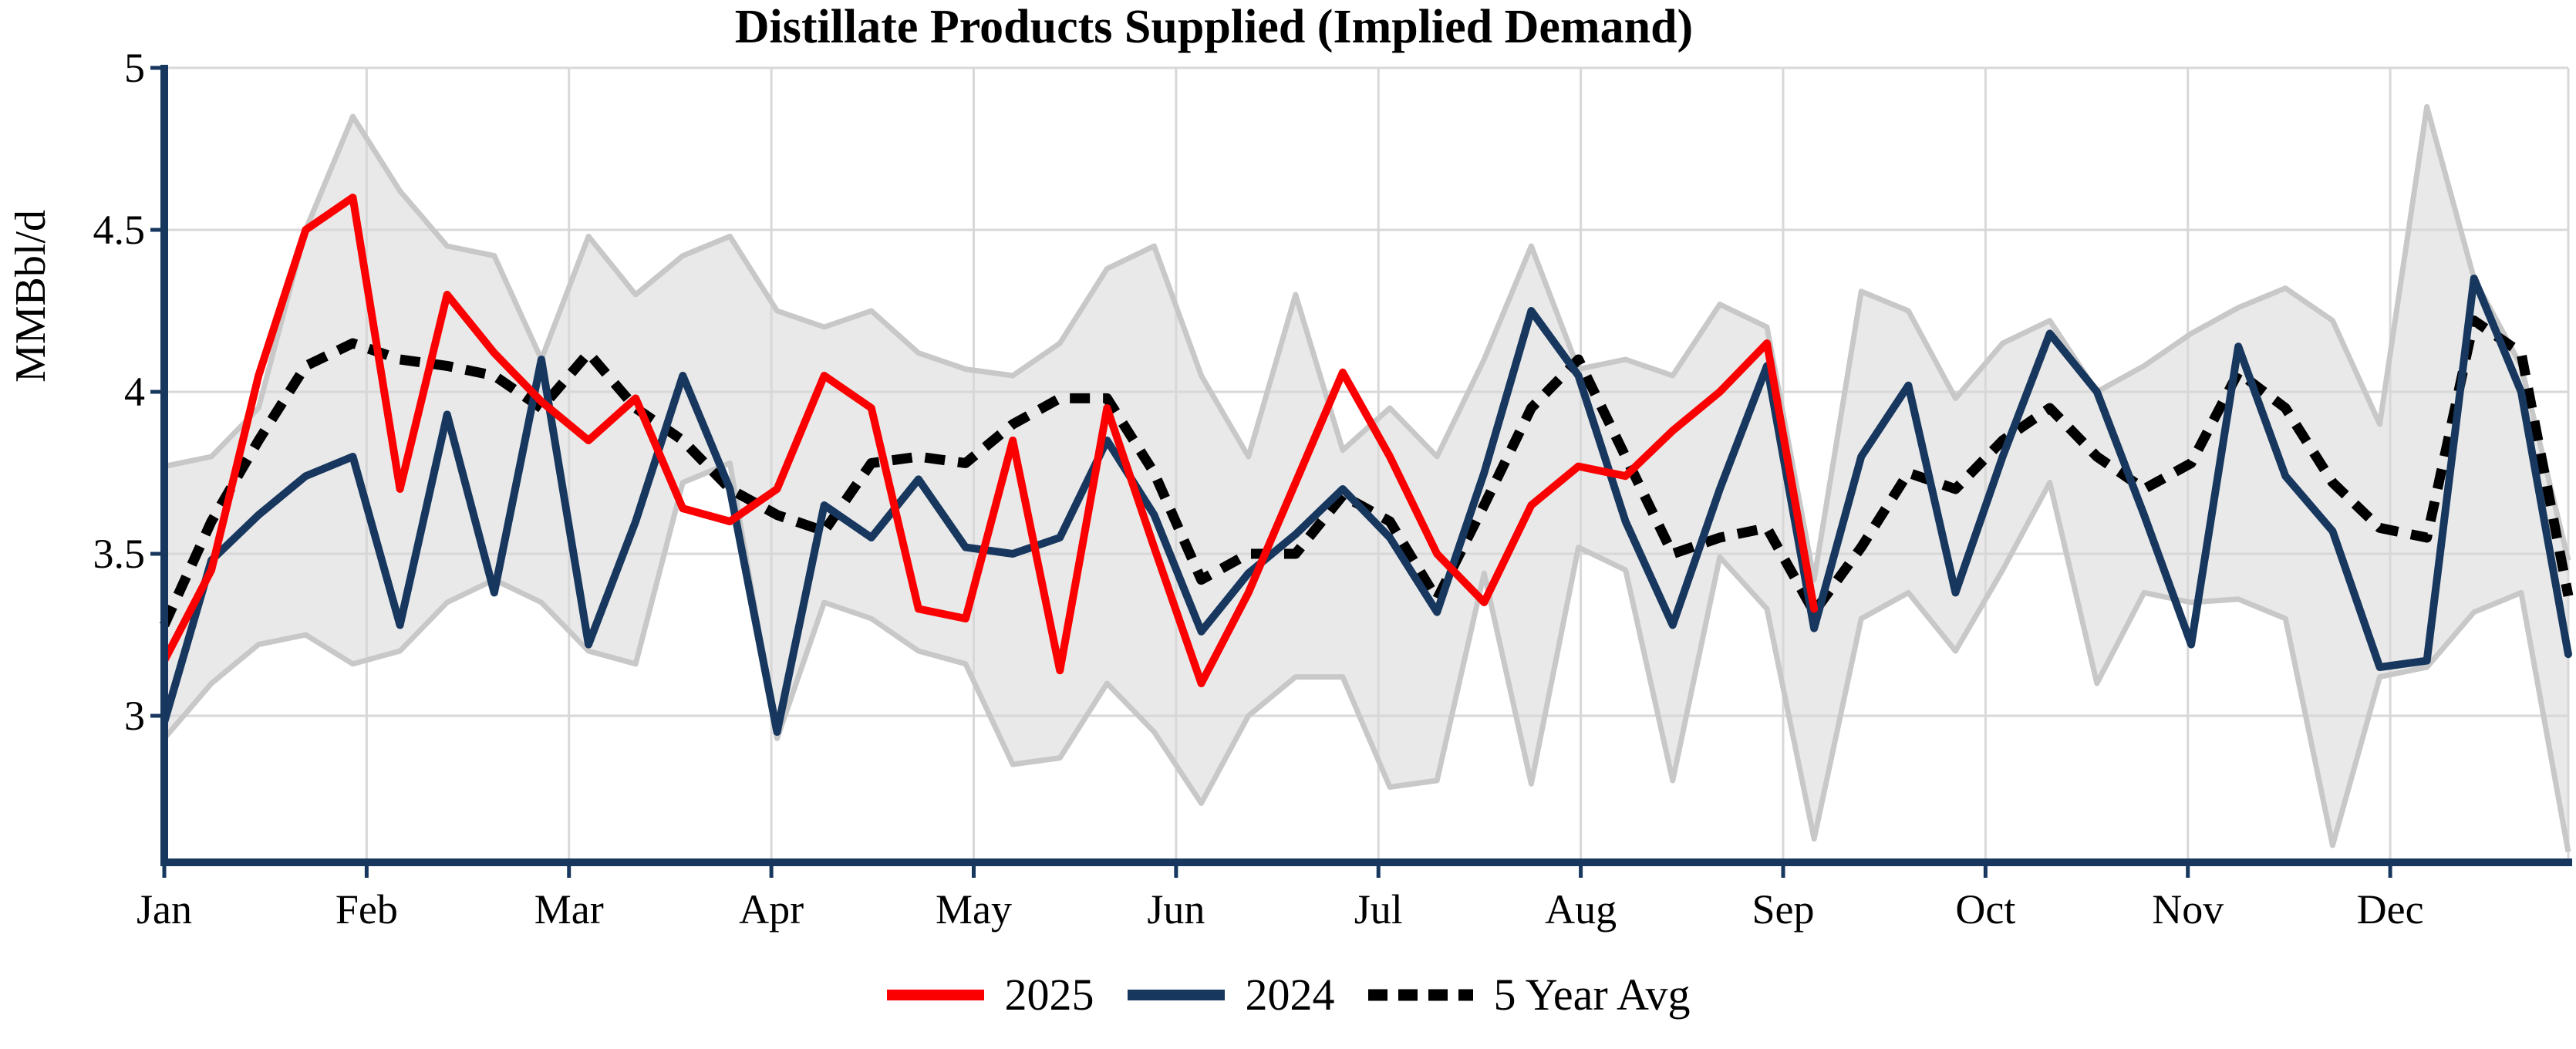  Describe the element at coordinates (1177, 994) in the screenshot. I see `navy-line-swatch-icon` at that location.